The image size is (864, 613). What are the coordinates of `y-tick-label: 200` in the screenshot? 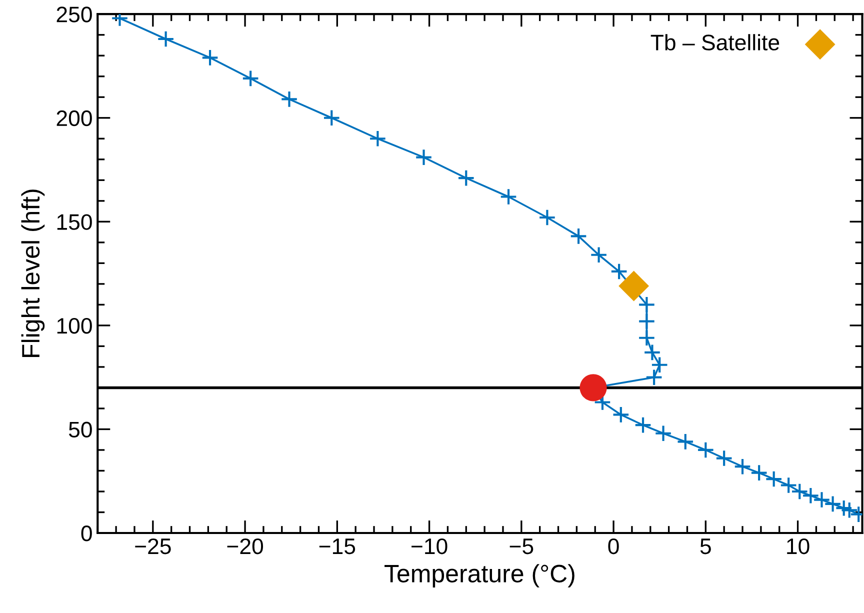 It's located at (74, 118).